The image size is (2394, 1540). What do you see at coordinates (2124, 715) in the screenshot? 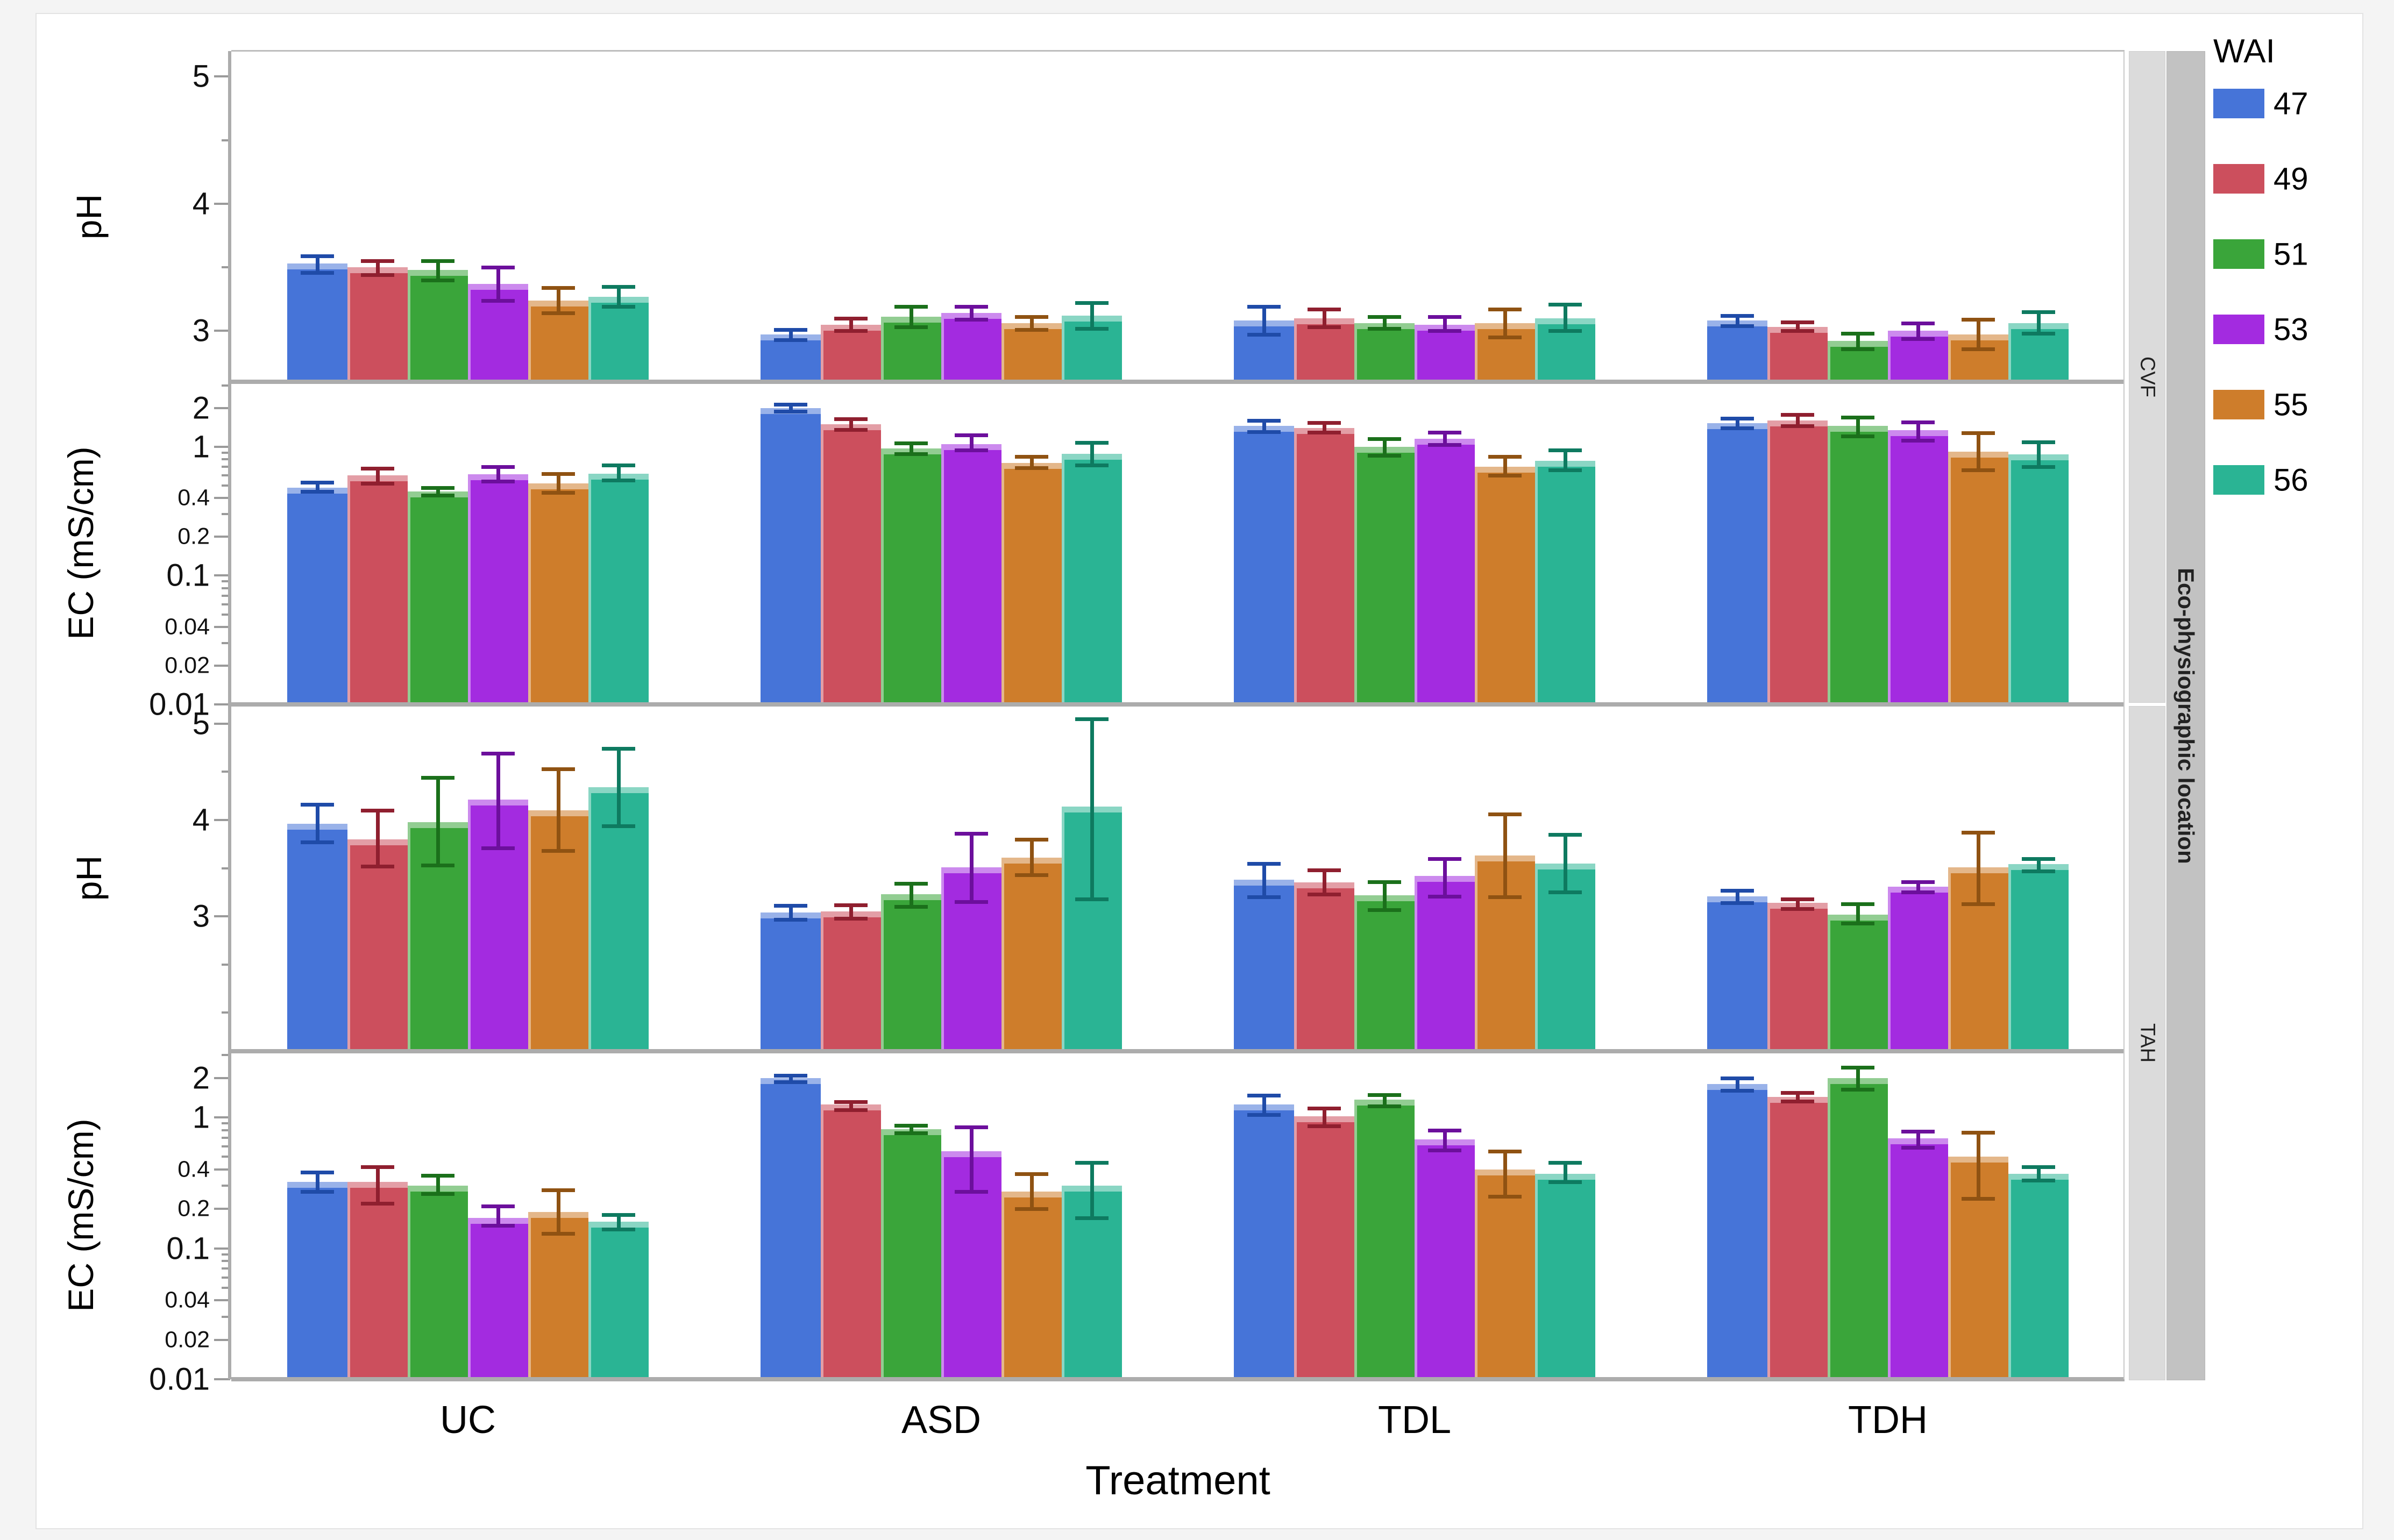
I see `plot-frame-right` at bounding box center [2124, 715].